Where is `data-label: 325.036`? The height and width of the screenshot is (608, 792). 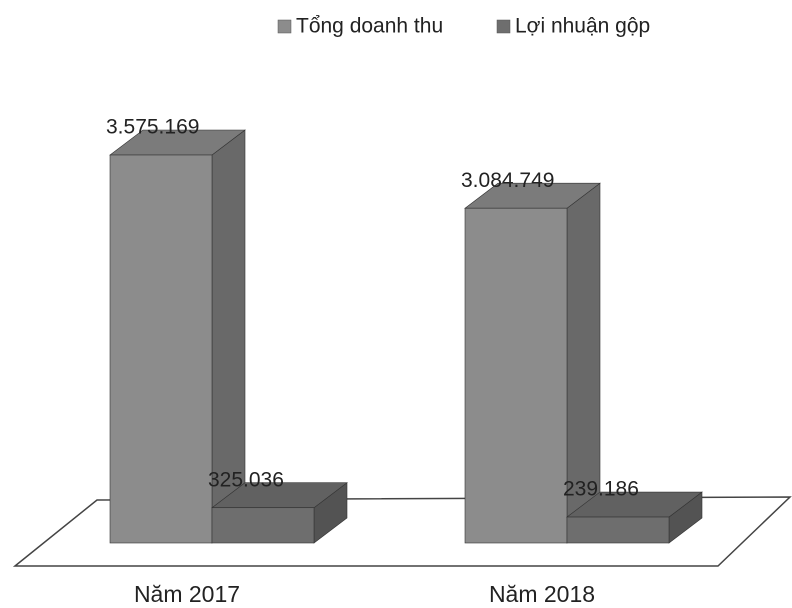
data-label: 325.036 is located at coordinates (246, 479).